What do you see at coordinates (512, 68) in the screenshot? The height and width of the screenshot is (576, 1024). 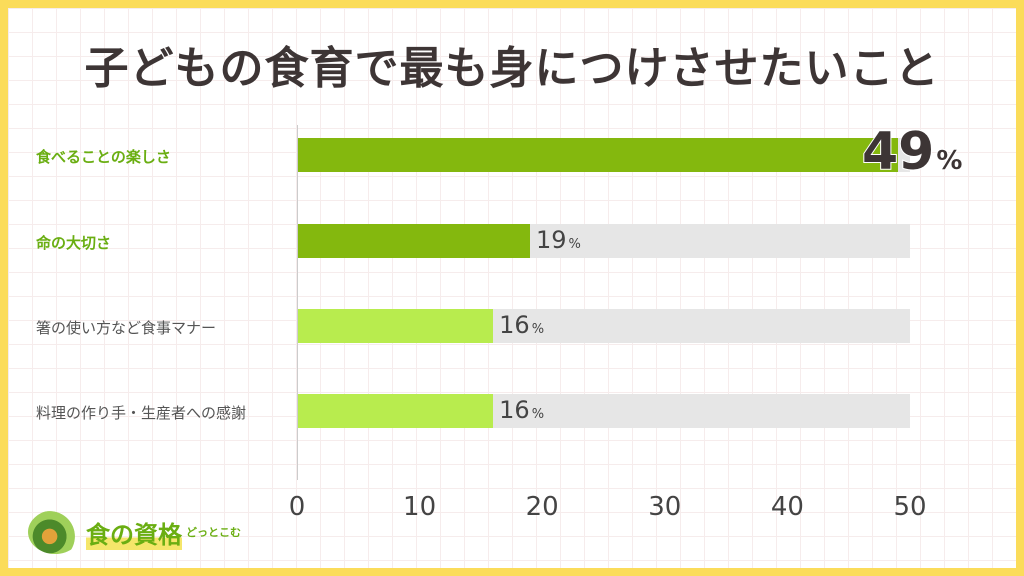 I see `chart-title: 子どもの食育で最も身につけさせたいこと` at bounding box center [512, 68].